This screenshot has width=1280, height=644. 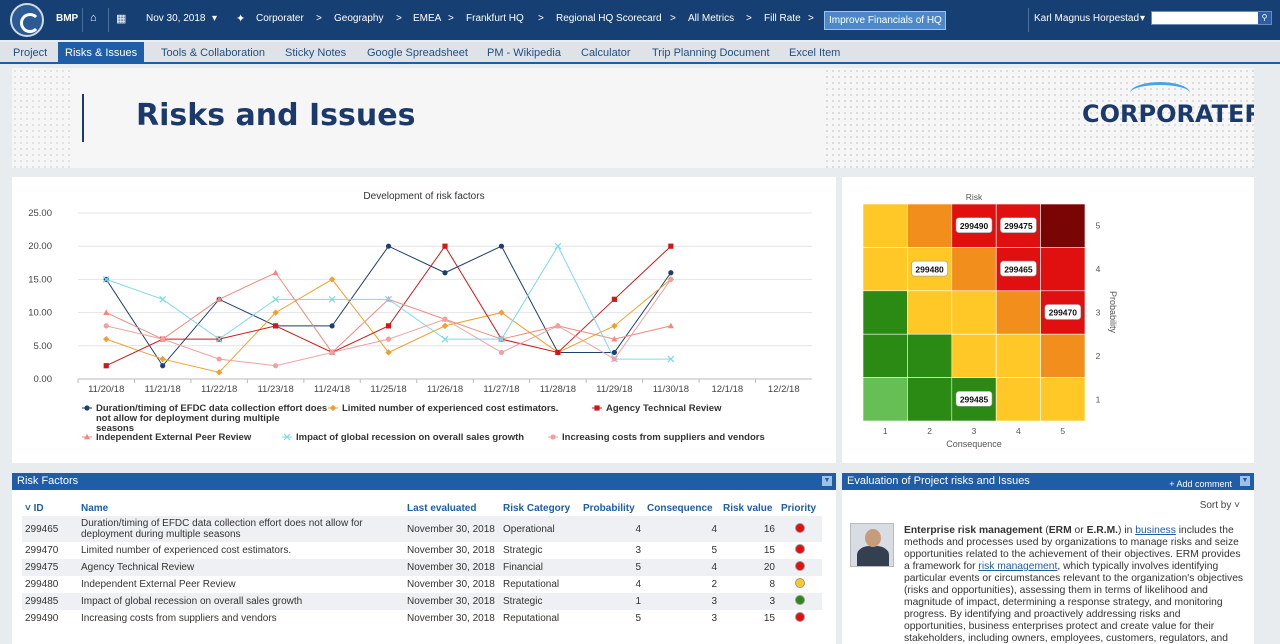 What do you see at coordinates (34, 508) in the screenshot?
I see `column-header-id: ˅ ID` at bounding box center [34, 508].